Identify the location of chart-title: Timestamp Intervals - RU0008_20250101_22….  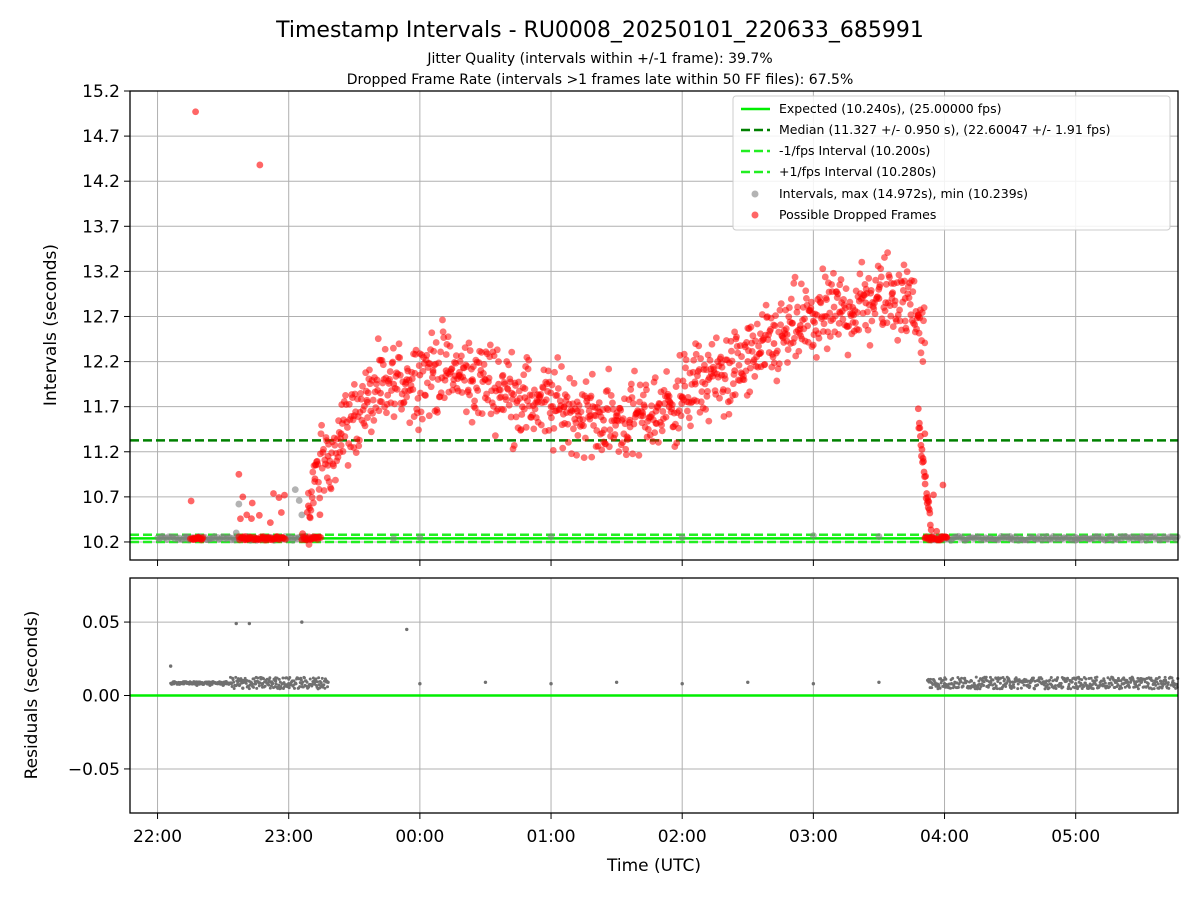
(599, 30).